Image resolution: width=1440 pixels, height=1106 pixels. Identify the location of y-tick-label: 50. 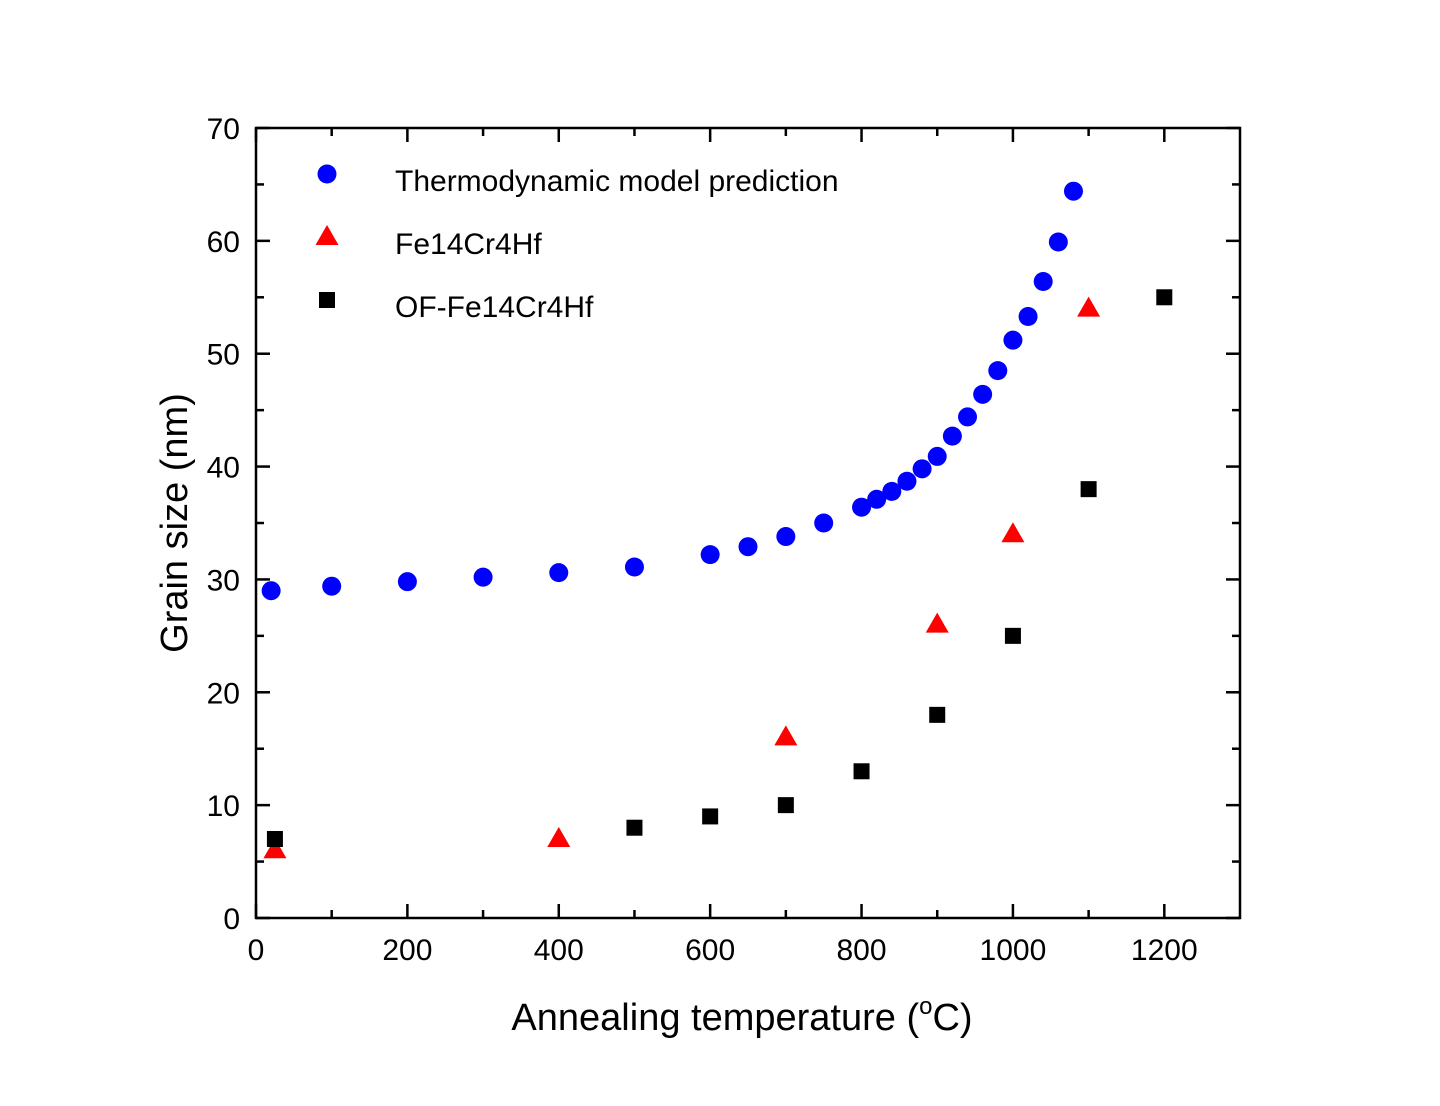
(223, 355).